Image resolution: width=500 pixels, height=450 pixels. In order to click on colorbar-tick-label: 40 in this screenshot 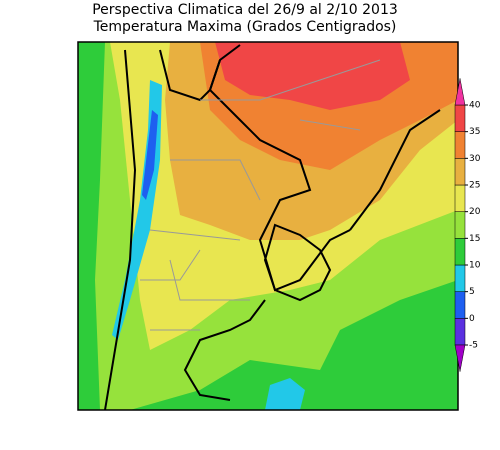, I will do `click(475, 106)`.